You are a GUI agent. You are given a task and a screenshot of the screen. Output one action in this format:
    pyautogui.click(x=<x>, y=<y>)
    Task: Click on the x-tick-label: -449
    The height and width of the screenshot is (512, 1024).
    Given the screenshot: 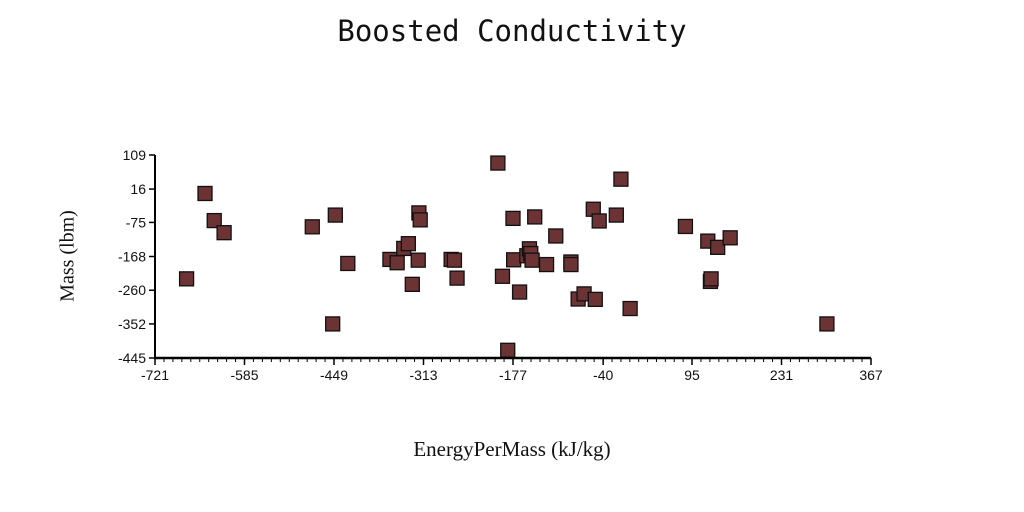 What is the action you would take?
    pyautogui.click(x=334, y=375)
    